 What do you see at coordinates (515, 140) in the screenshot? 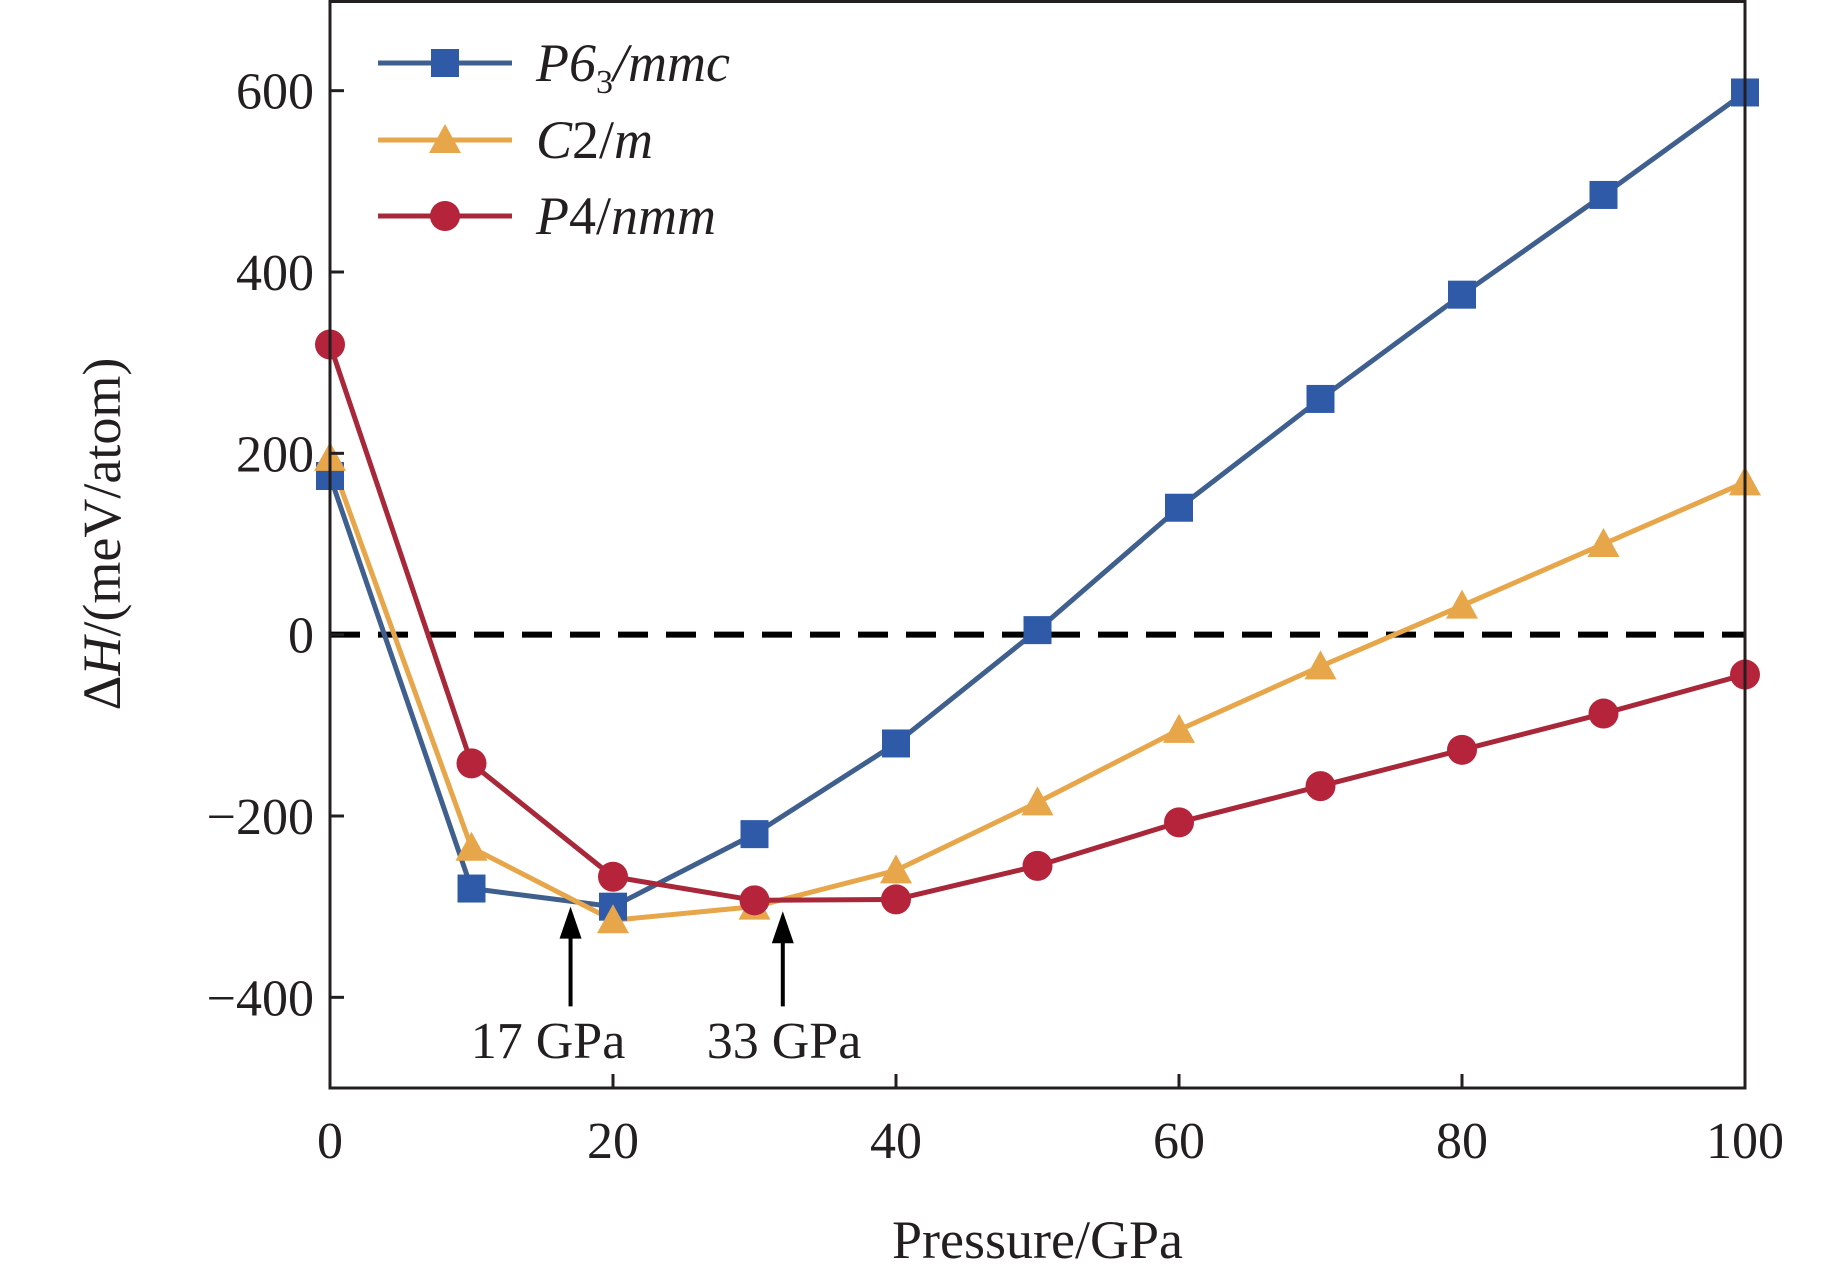
I see `legend-item-c2m: C2/m` at bounding box center [515, 140].